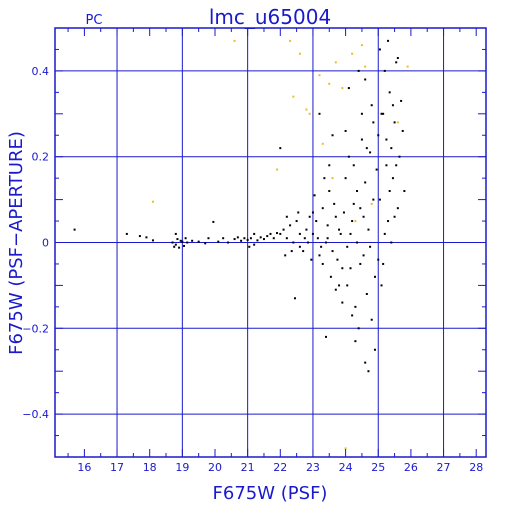 The height and width of the screenshot is (512, 512). What do you see at coordinates (346, 467) in the screenshot?
I see `x-tick-label: 24` at bounding box center [346, 467].